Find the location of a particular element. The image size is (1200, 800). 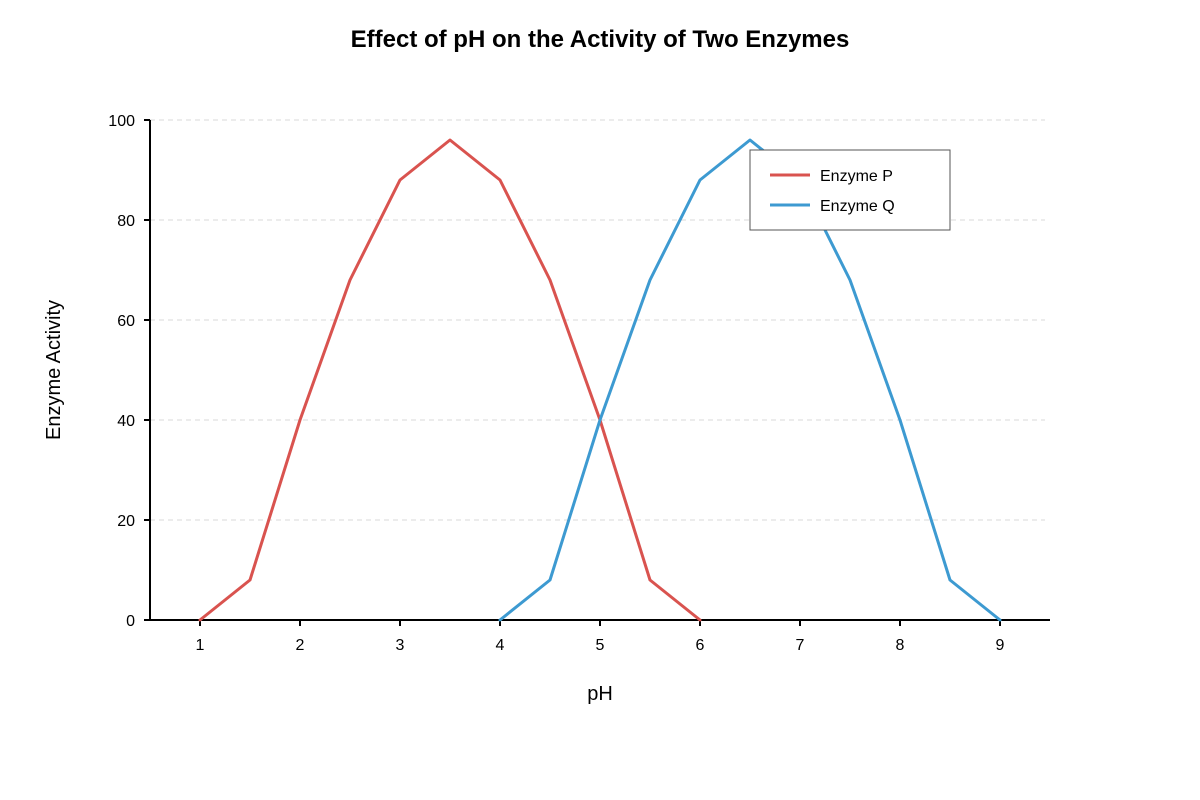

y-tick-label-0: 0 is located at coordinates (130, 621).